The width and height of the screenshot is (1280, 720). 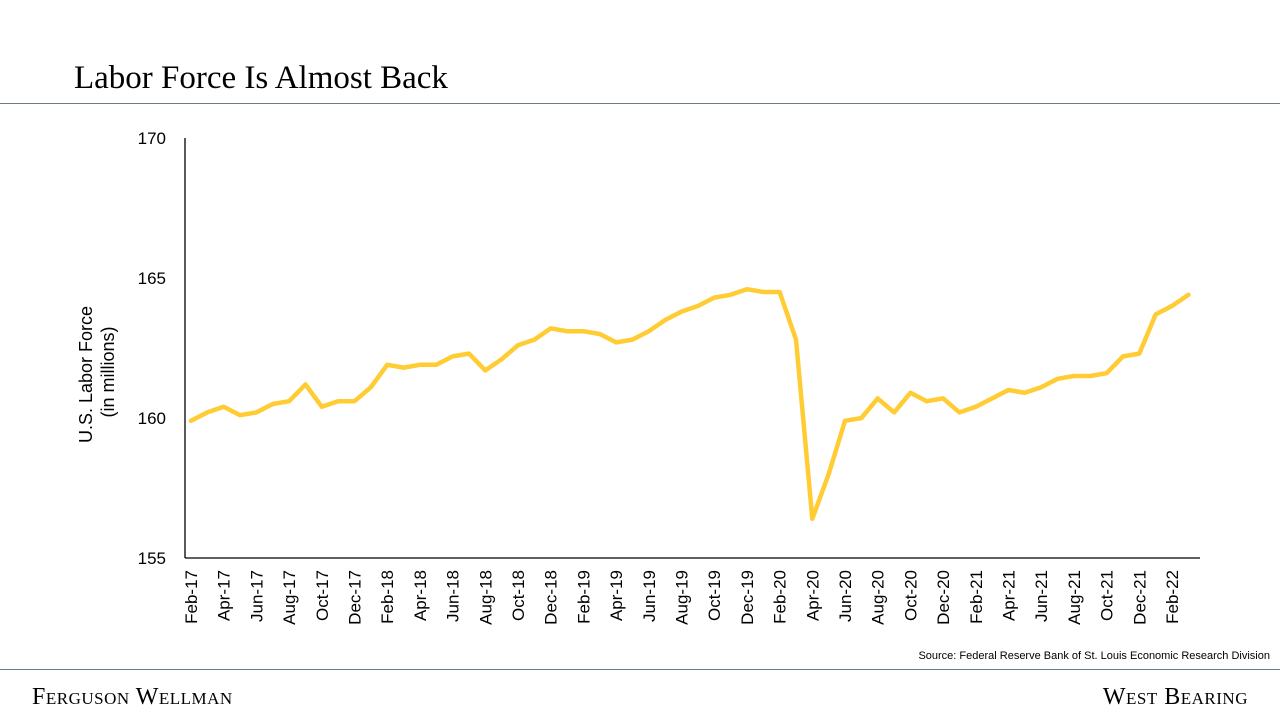 I want to click on x-tick-label: Oct-20, so click(x=910, y=595).